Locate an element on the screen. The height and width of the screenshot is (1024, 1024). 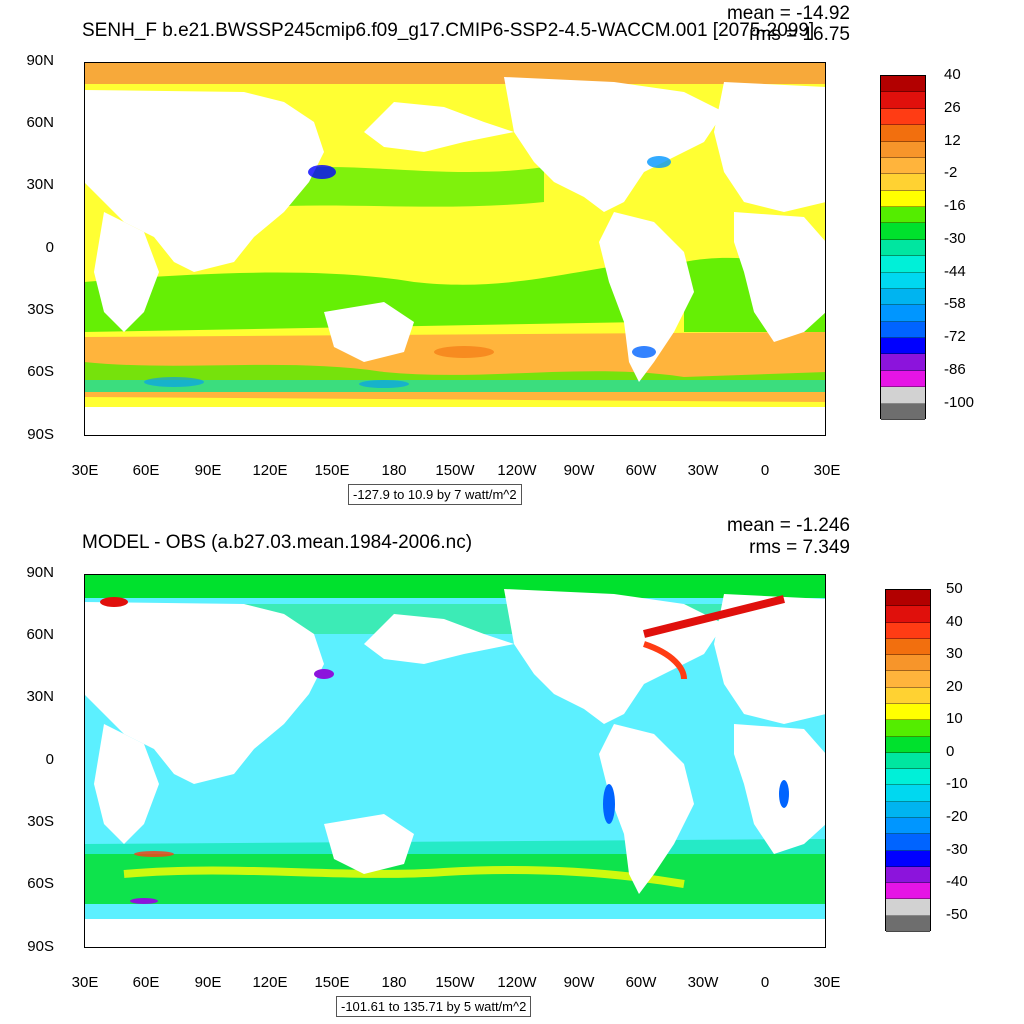
bottom-lon-tick: 0 is located at coordinates (765, 982).